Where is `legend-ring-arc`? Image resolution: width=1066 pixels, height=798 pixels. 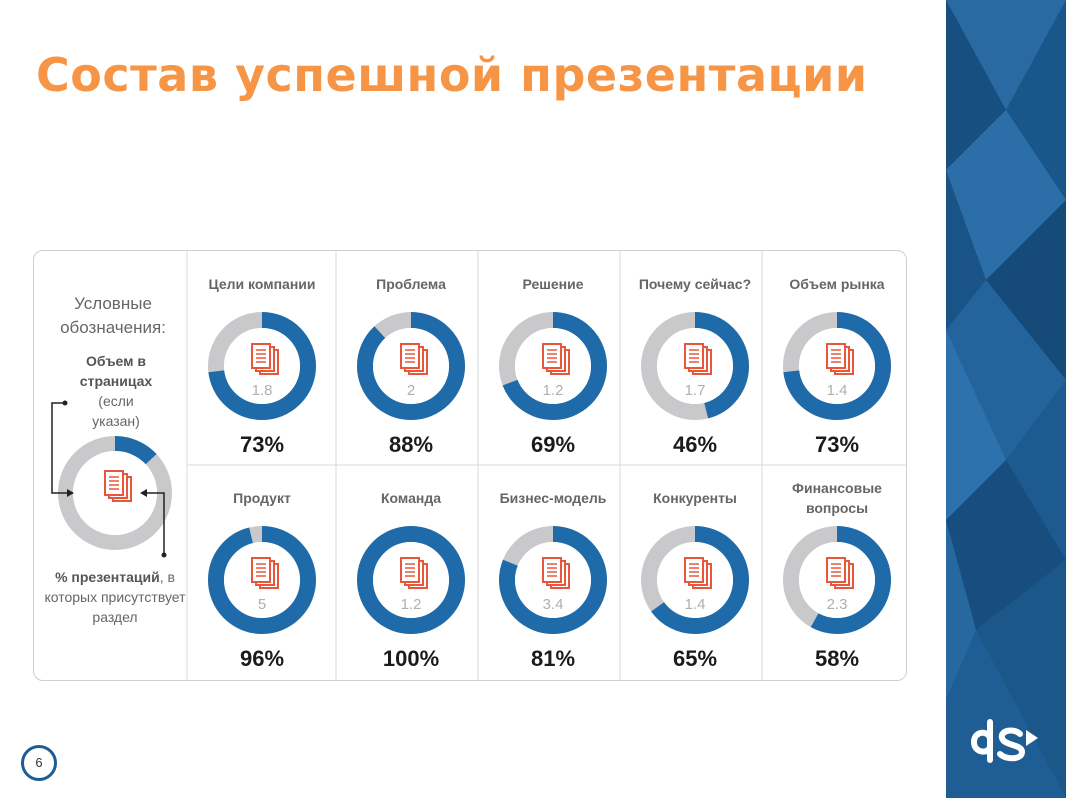
legend-ring-arc is located at coordinates (115, 493).